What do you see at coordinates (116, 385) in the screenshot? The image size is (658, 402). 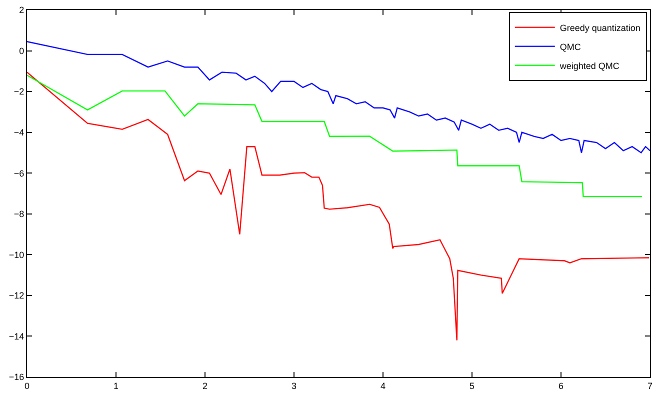 I see `x-tick-label: 1` at bounding box center [116, 385].